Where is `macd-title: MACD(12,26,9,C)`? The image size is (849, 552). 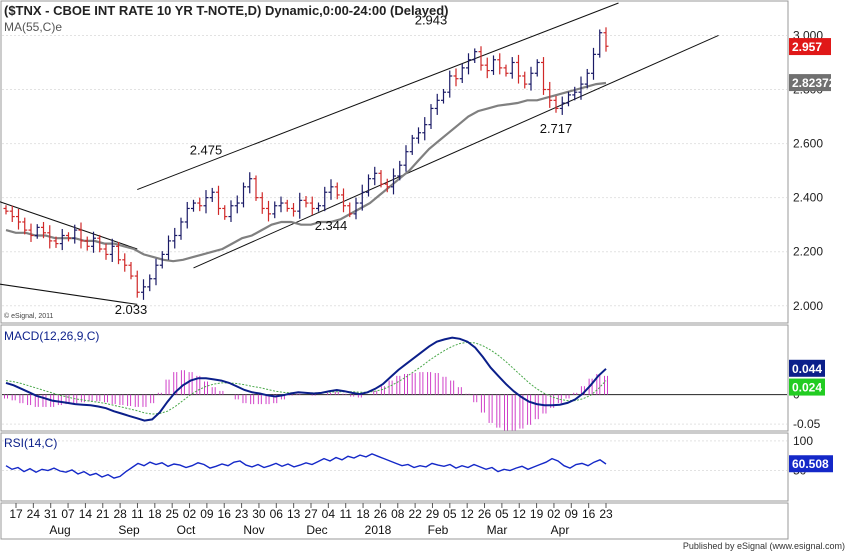
macd-title: MACD(12,26,9,C) is located at coordinates (51, 336).